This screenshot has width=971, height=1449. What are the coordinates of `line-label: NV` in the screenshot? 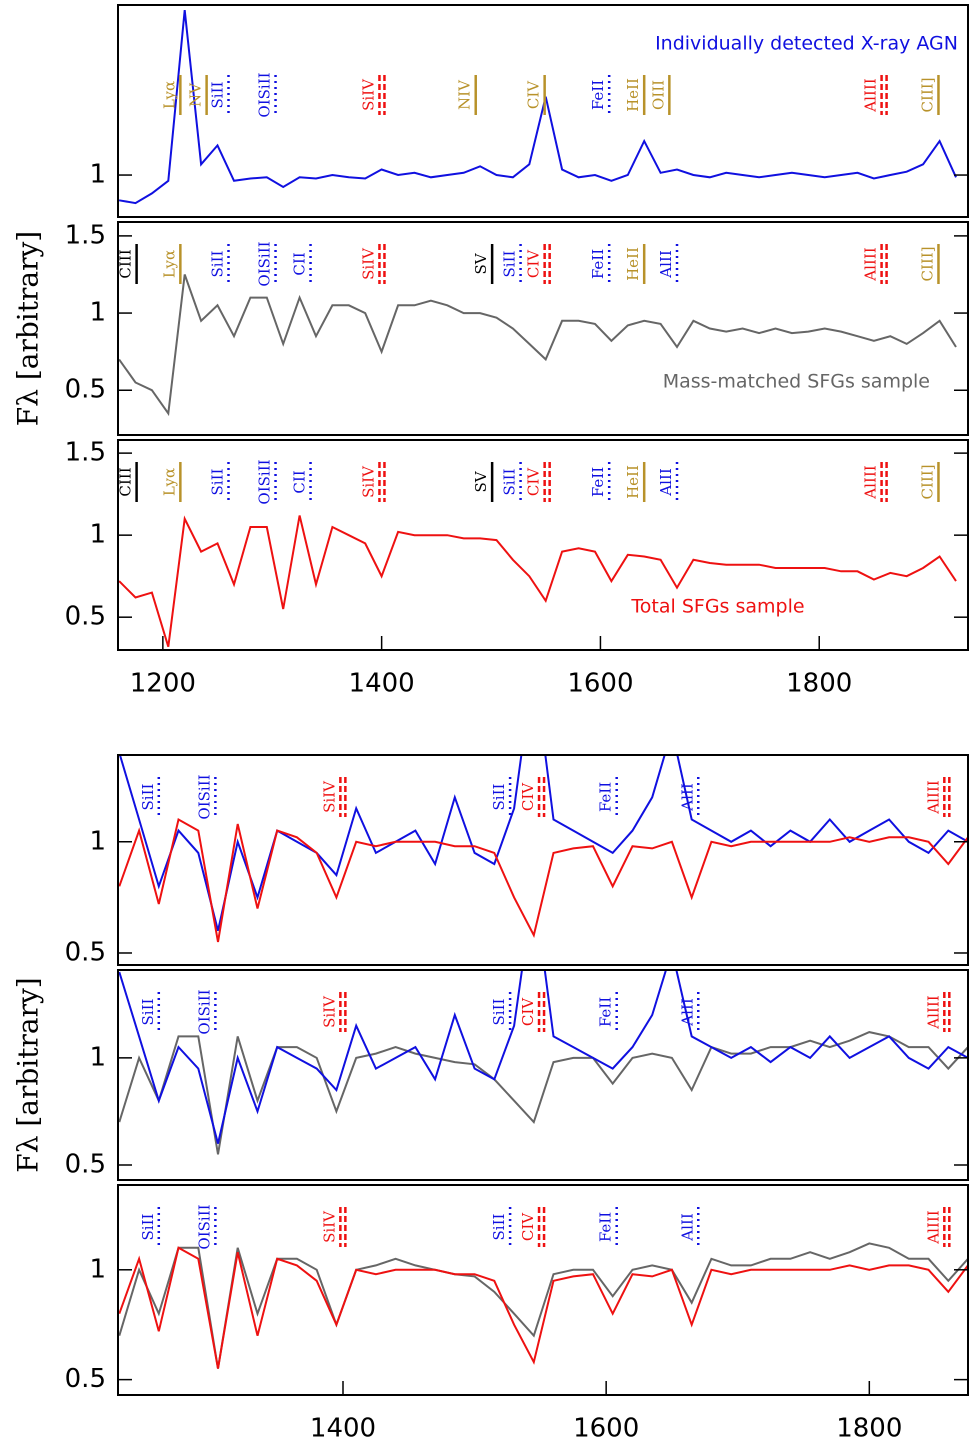 It's located at (196, 94).